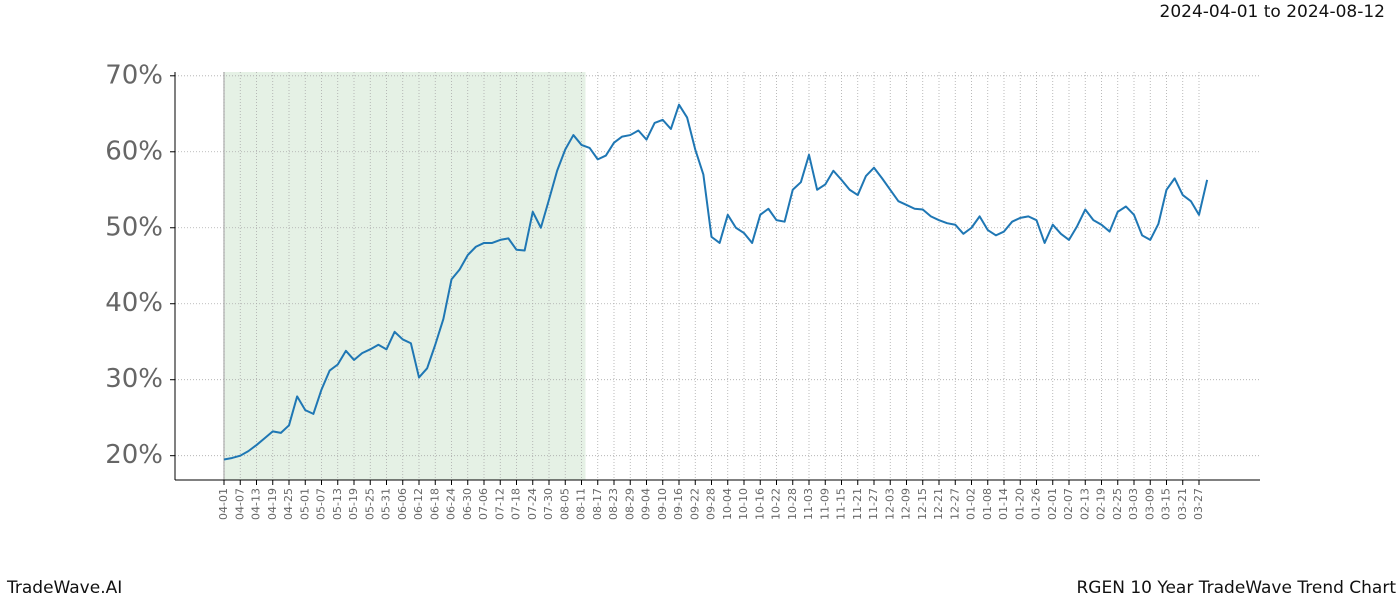 The width and height of the screenshot is (1400, 600). What do you see at coordinates (369, 504) in the screenshot?
I see `x-tick-label: 05-25` at bounding box center [369, 504].